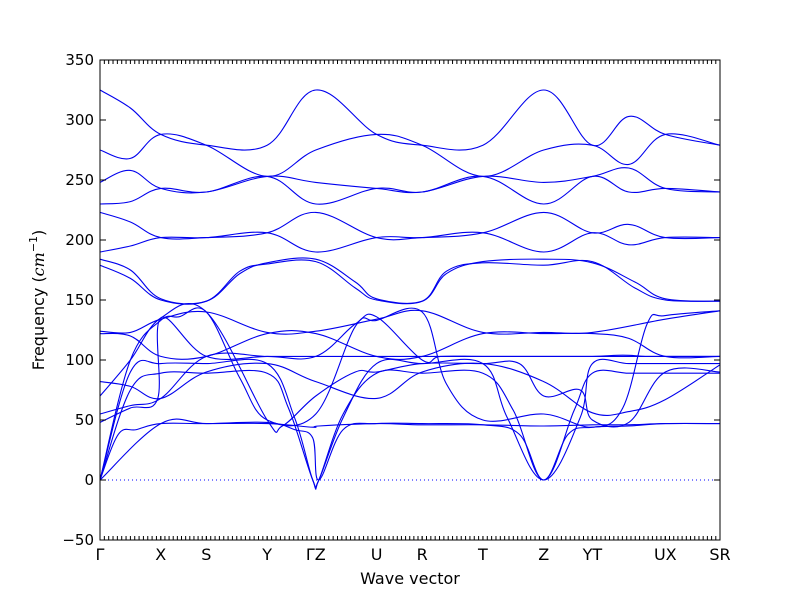 The width and height of the screenshot is (800, 600). I want to click on x-tick-label: Z, so click(543, 554).